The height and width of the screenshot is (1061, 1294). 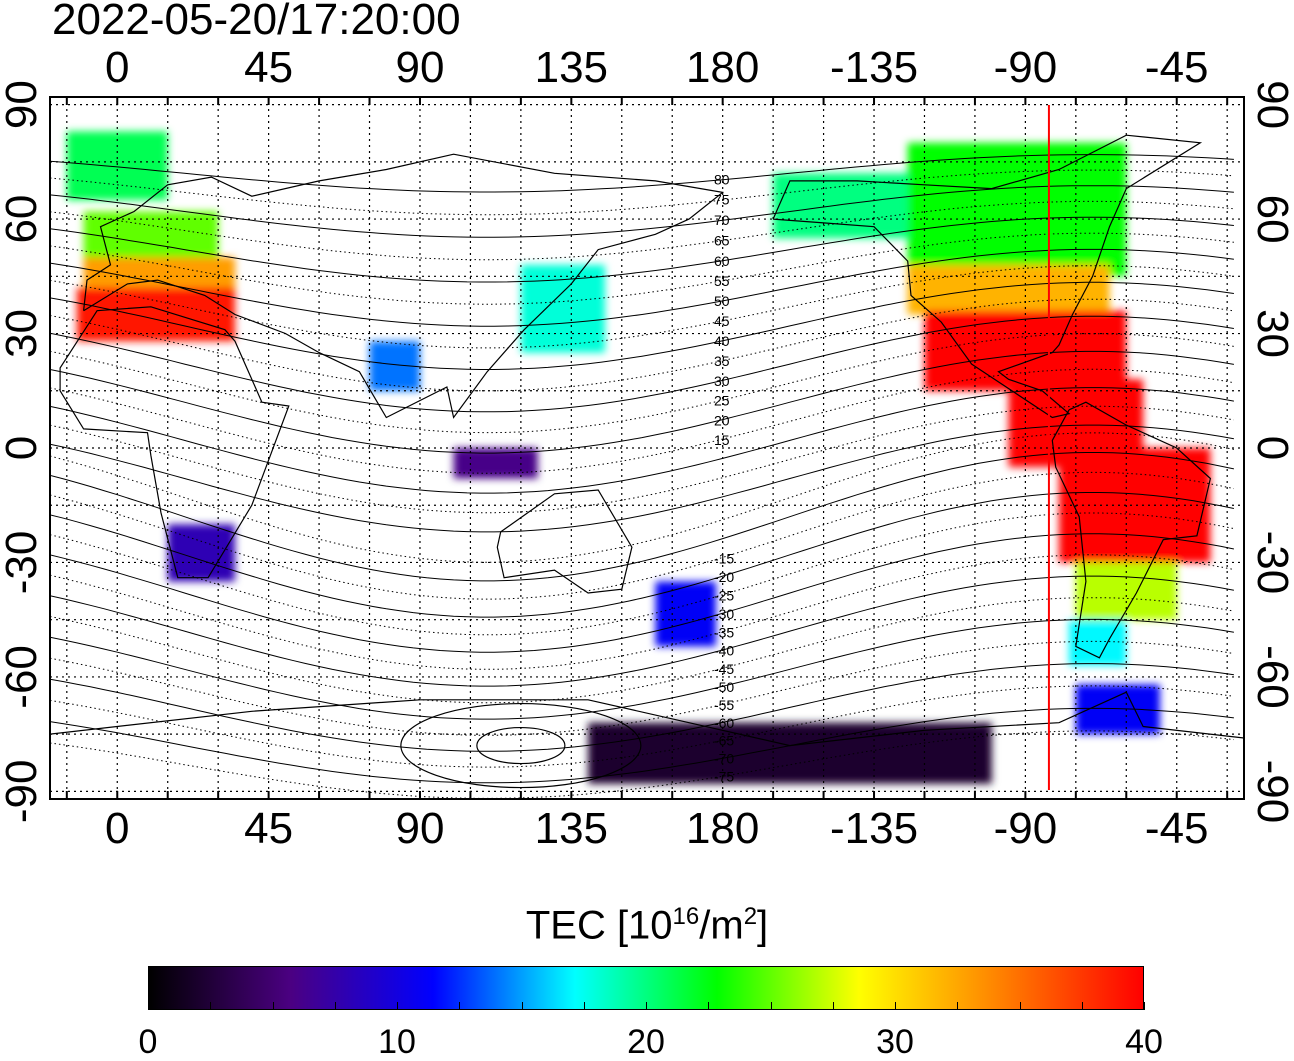 What do you see at coordinates (23, 792) in the screenshot?
I see `y-tick-label: -90` at bounding box center [23, 792].